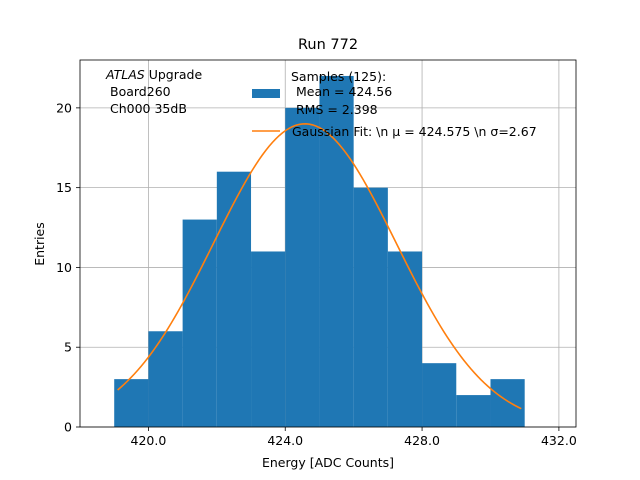 Image resolution: width=640 pixels, height=480 pixels. Describe the element at coordinates (64, 267) in the screenshot. I see `y-tick-label-2: 10` at that location.